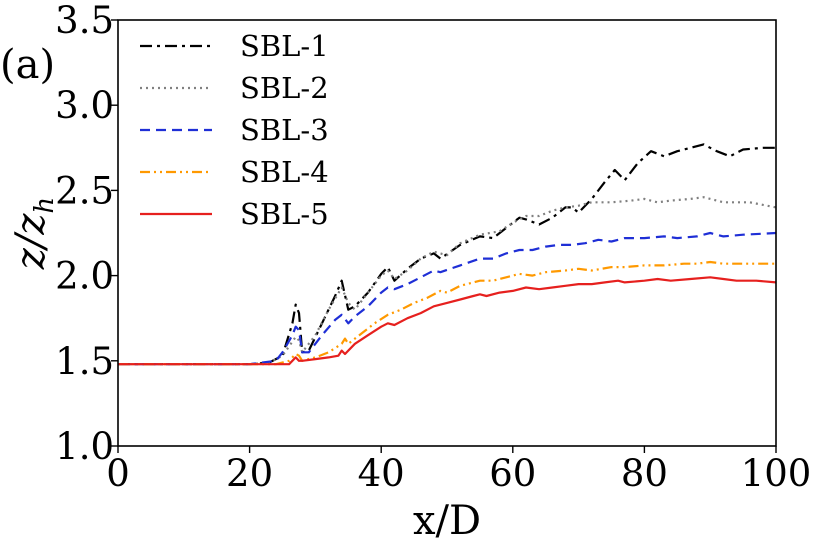  What do you see at coordinates (84, 446) in the screenshot?
I see `y-tick-label: 1.0` at bounding box center [84, 446].